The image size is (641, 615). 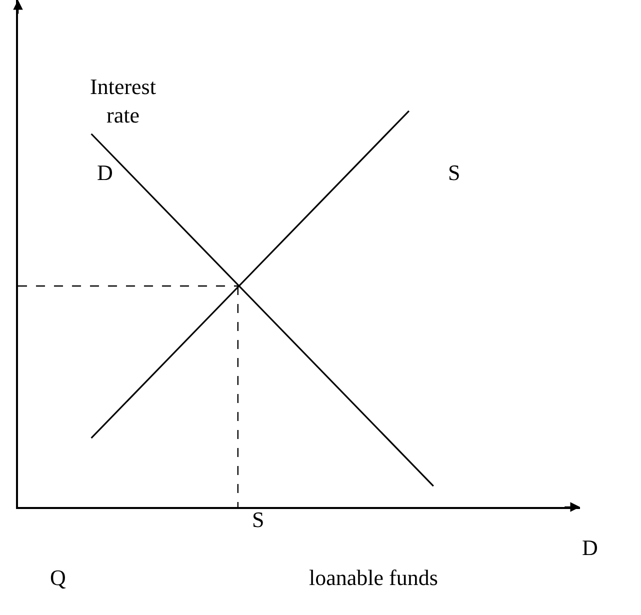 I want to click on y-axis-title: Interest rate, so click(x=123, y=101).